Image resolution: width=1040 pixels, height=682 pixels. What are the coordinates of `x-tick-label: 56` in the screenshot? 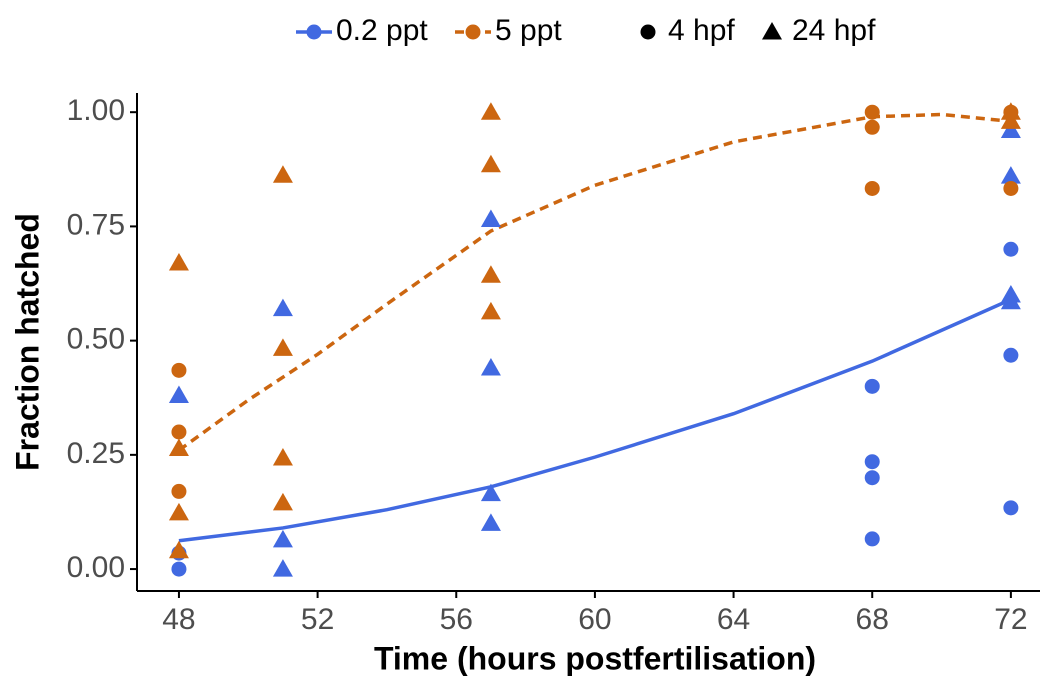 It's located at (456, 619).